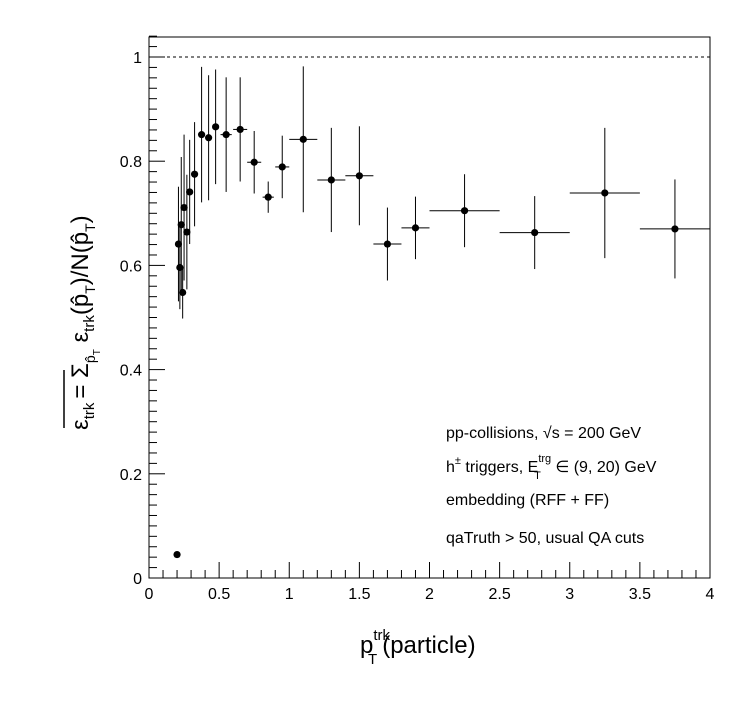  I want to click on legend-line-2-sub2: T, so click(537, 476).